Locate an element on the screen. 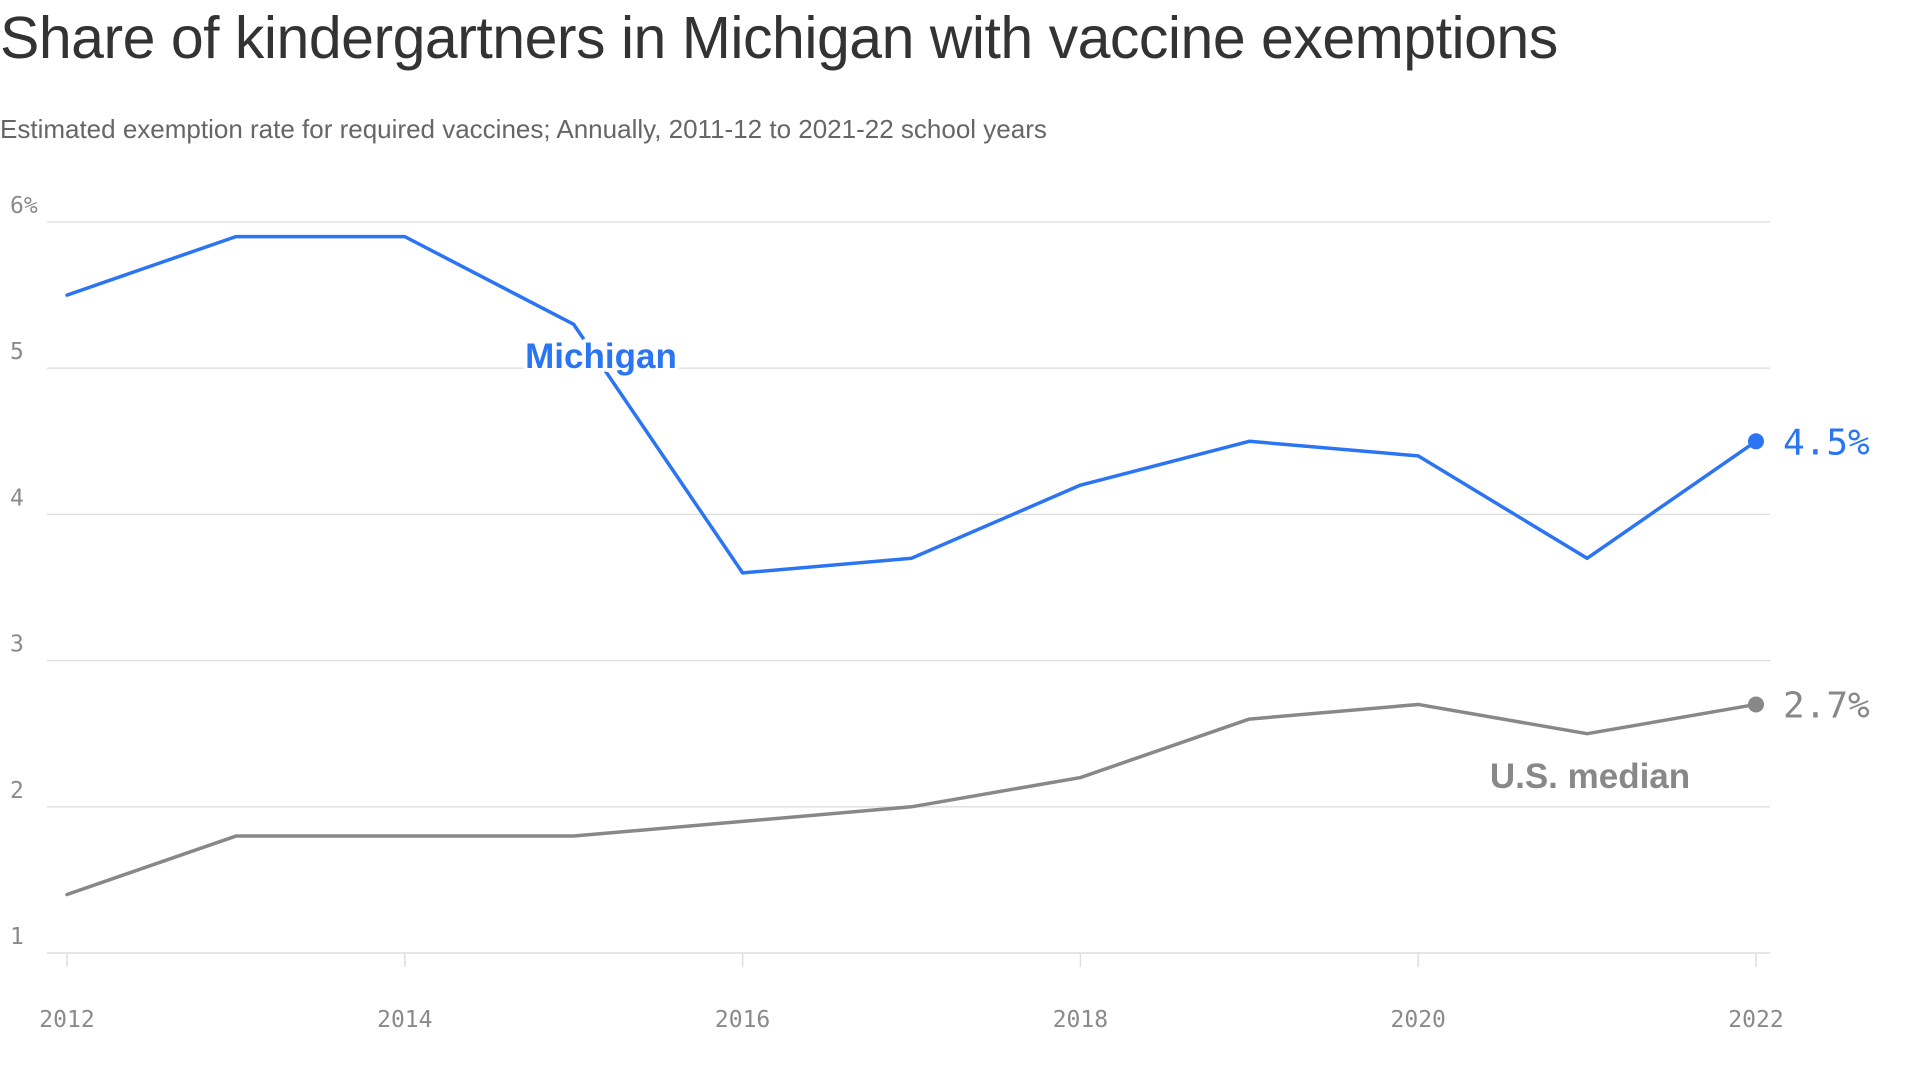 This screenshot has width=1920, height=1080. end-value-label-michigan: 4.5% is located at coordinates (1826, 442).